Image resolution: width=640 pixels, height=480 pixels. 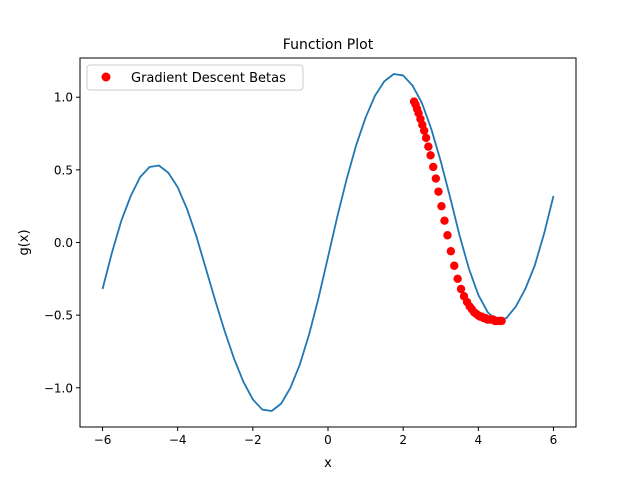 What do you see at coordinates (208, 78) in the screenshot?
I see `legend-label: Gradient Descent Betas` at bounding box center [208, 78].